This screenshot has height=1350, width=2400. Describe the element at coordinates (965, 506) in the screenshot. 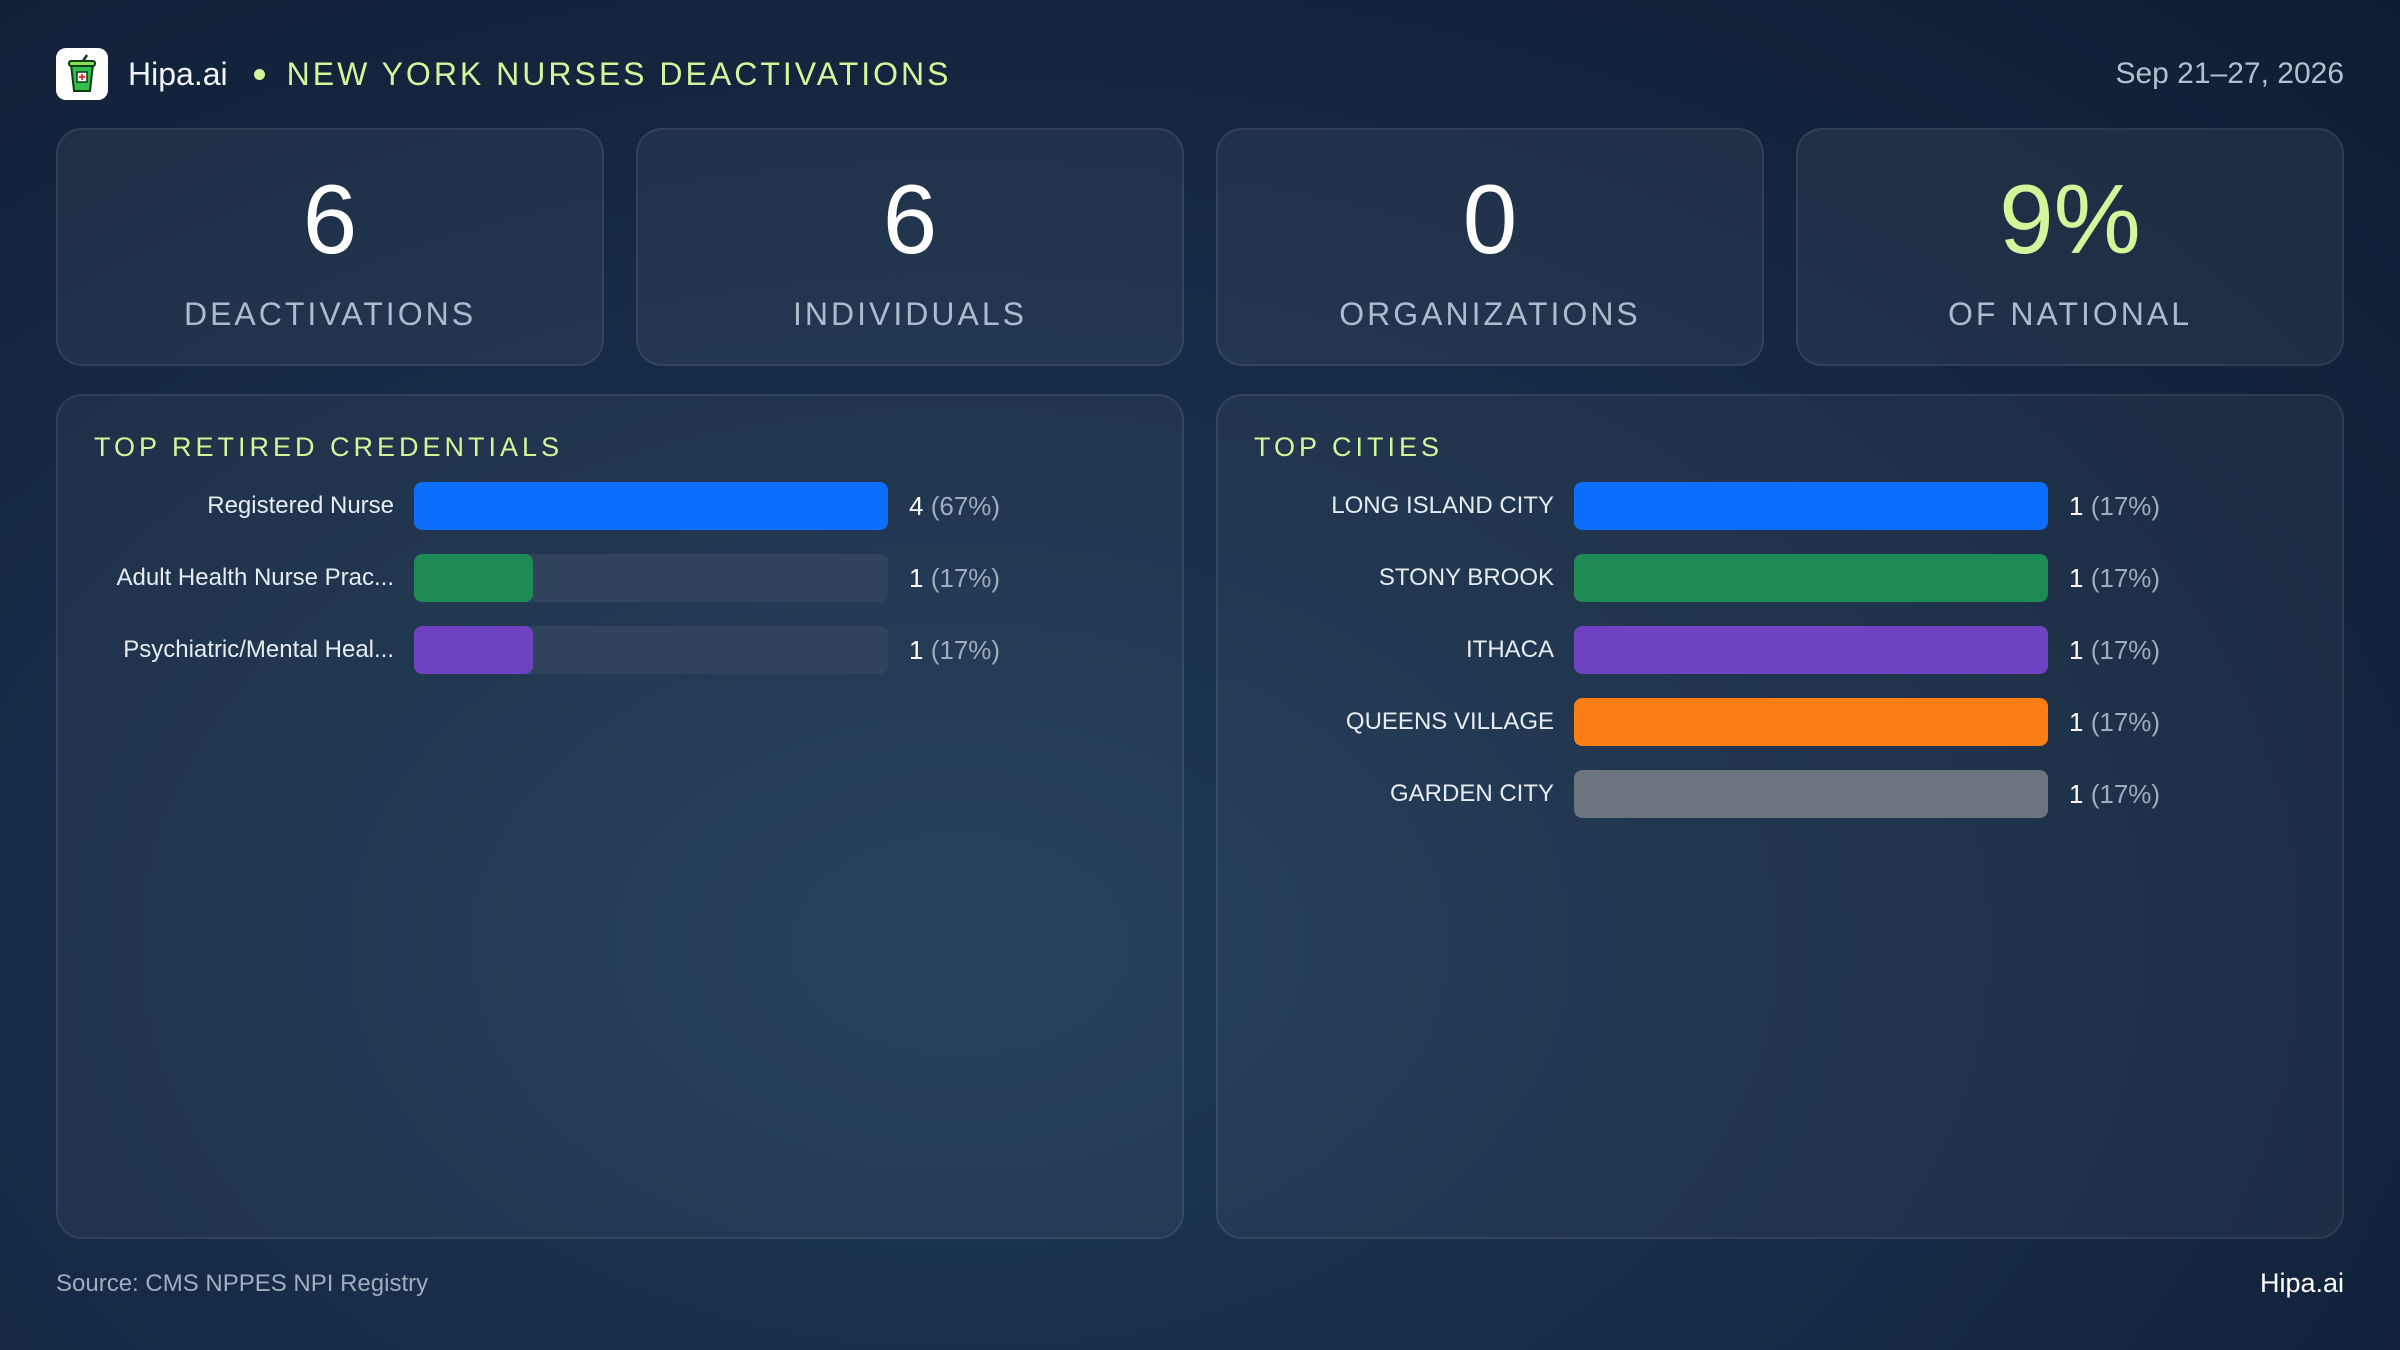

I see `bar-percent: (67%)` at that location.